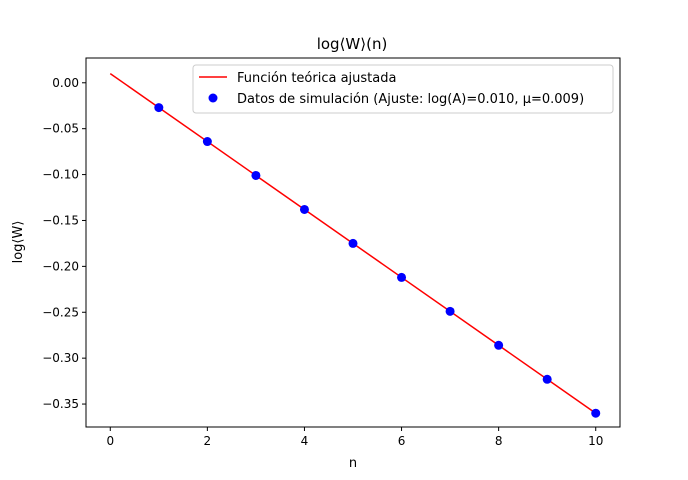  What do you see at coordinates (60, 175) in the screenshot?
I see `y-tick-label: −0.10` at bounding box center [60, 175].